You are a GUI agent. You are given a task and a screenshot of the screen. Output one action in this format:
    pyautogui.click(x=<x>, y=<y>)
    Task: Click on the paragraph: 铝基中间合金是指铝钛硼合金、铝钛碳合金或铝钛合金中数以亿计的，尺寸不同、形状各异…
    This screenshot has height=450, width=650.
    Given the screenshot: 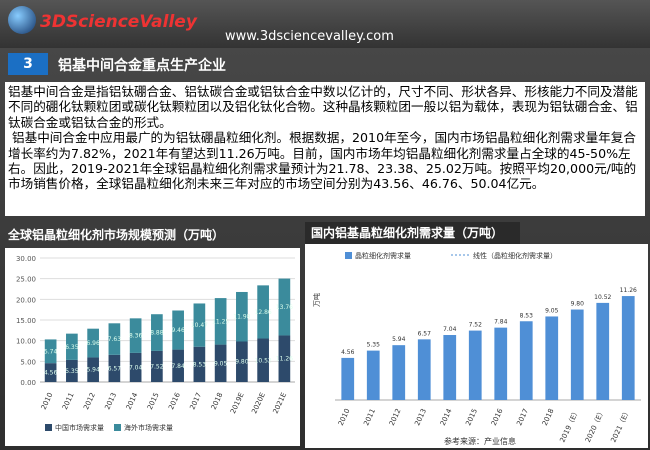 What is the action you would take?
    pyautogui.click(x=323, y=107)
    